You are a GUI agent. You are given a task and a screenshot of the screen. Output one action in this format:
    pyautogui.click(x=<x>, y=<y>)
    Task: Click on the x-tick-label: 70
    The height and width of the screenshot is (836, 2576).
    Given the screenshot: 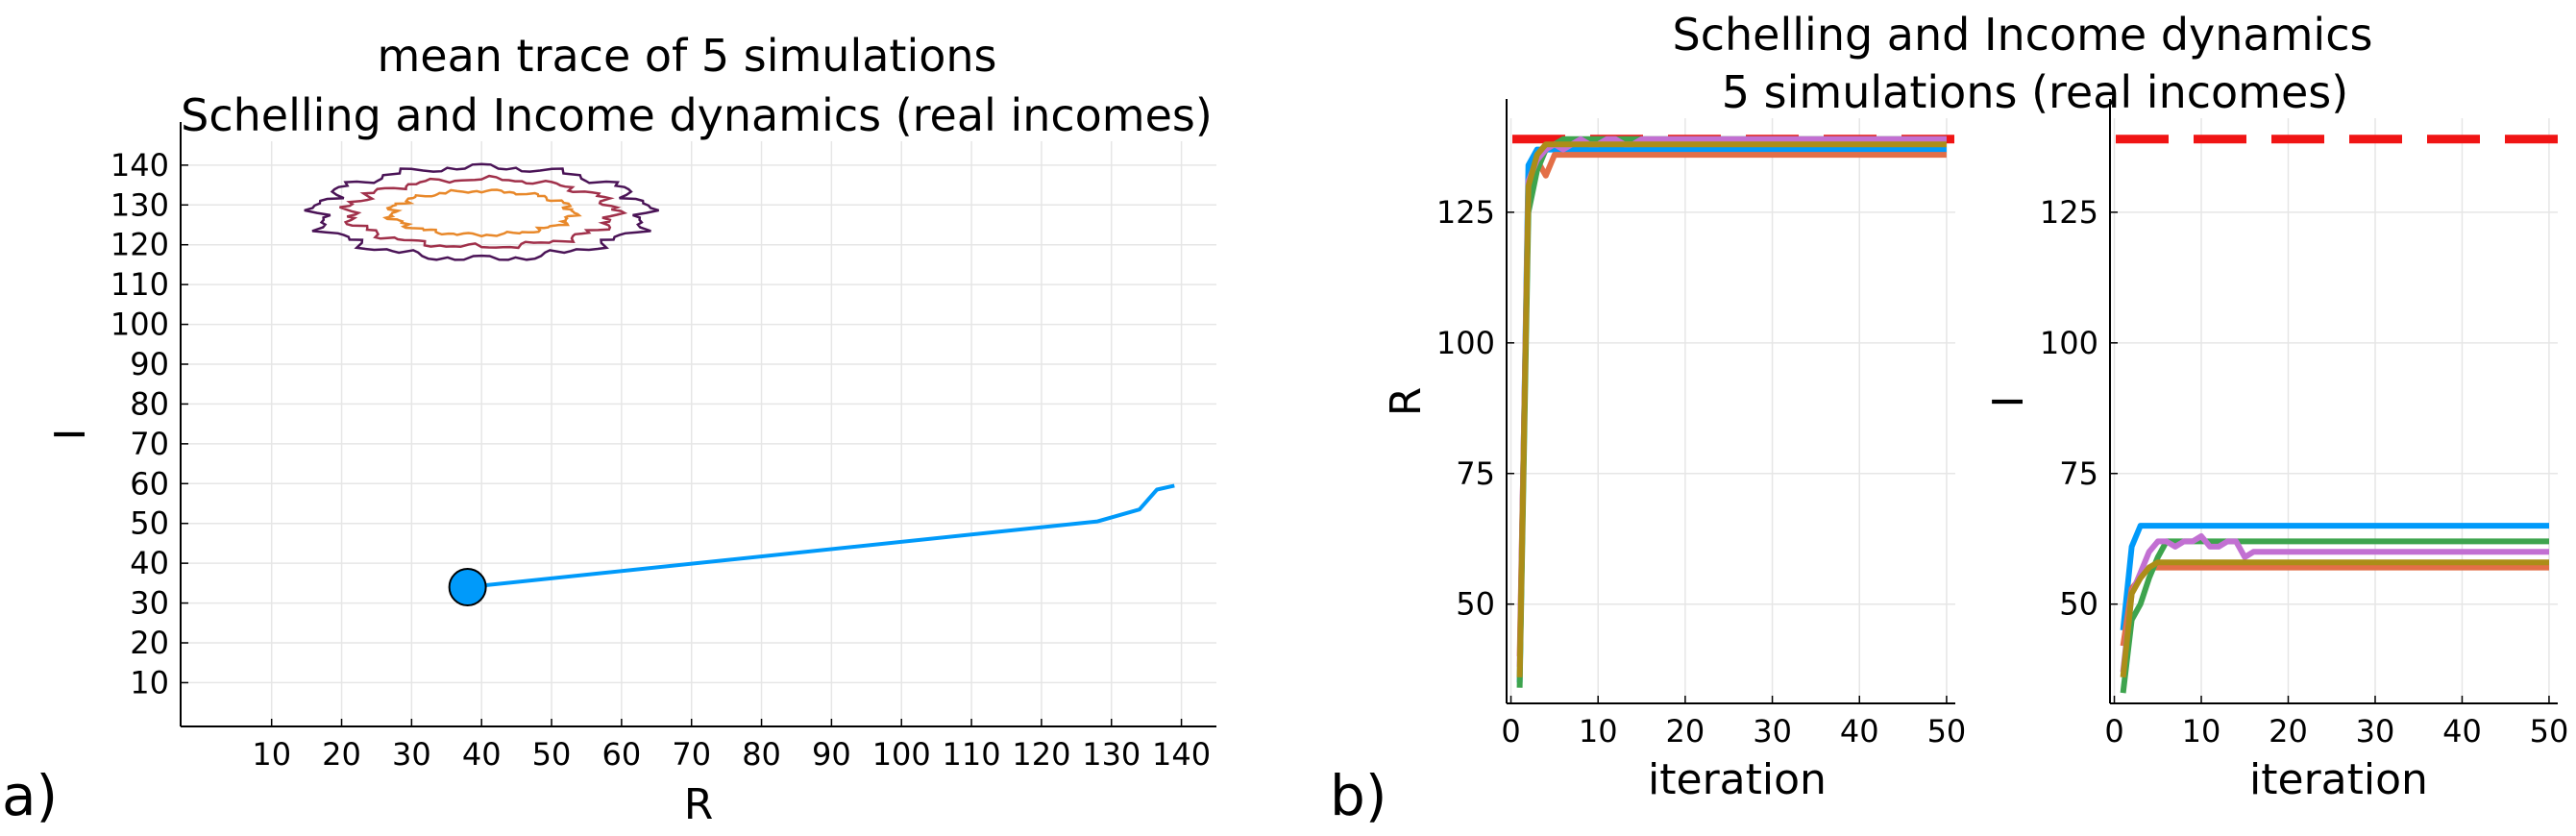 What is the action you would take?
    pyautogui.click(x=691, y=754)
    